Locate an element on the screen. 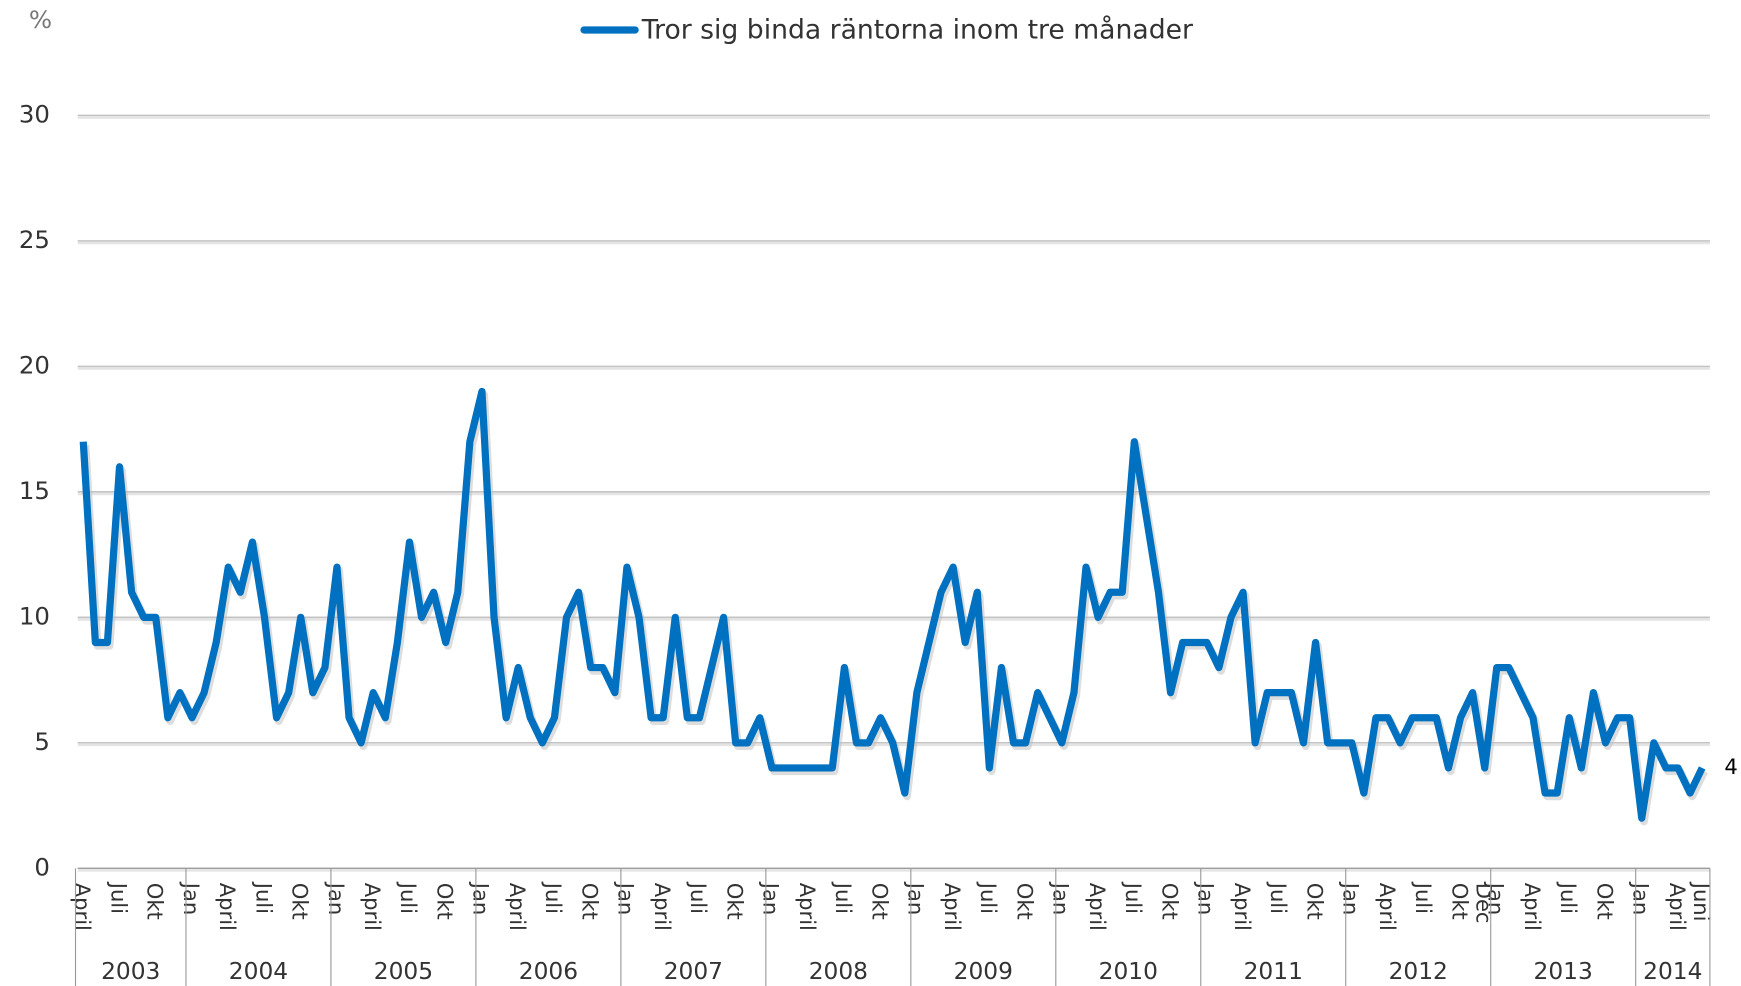 The width and height of the screenshot is (1741, 986). year-label: 2004 is located at coordinates (258, 971).